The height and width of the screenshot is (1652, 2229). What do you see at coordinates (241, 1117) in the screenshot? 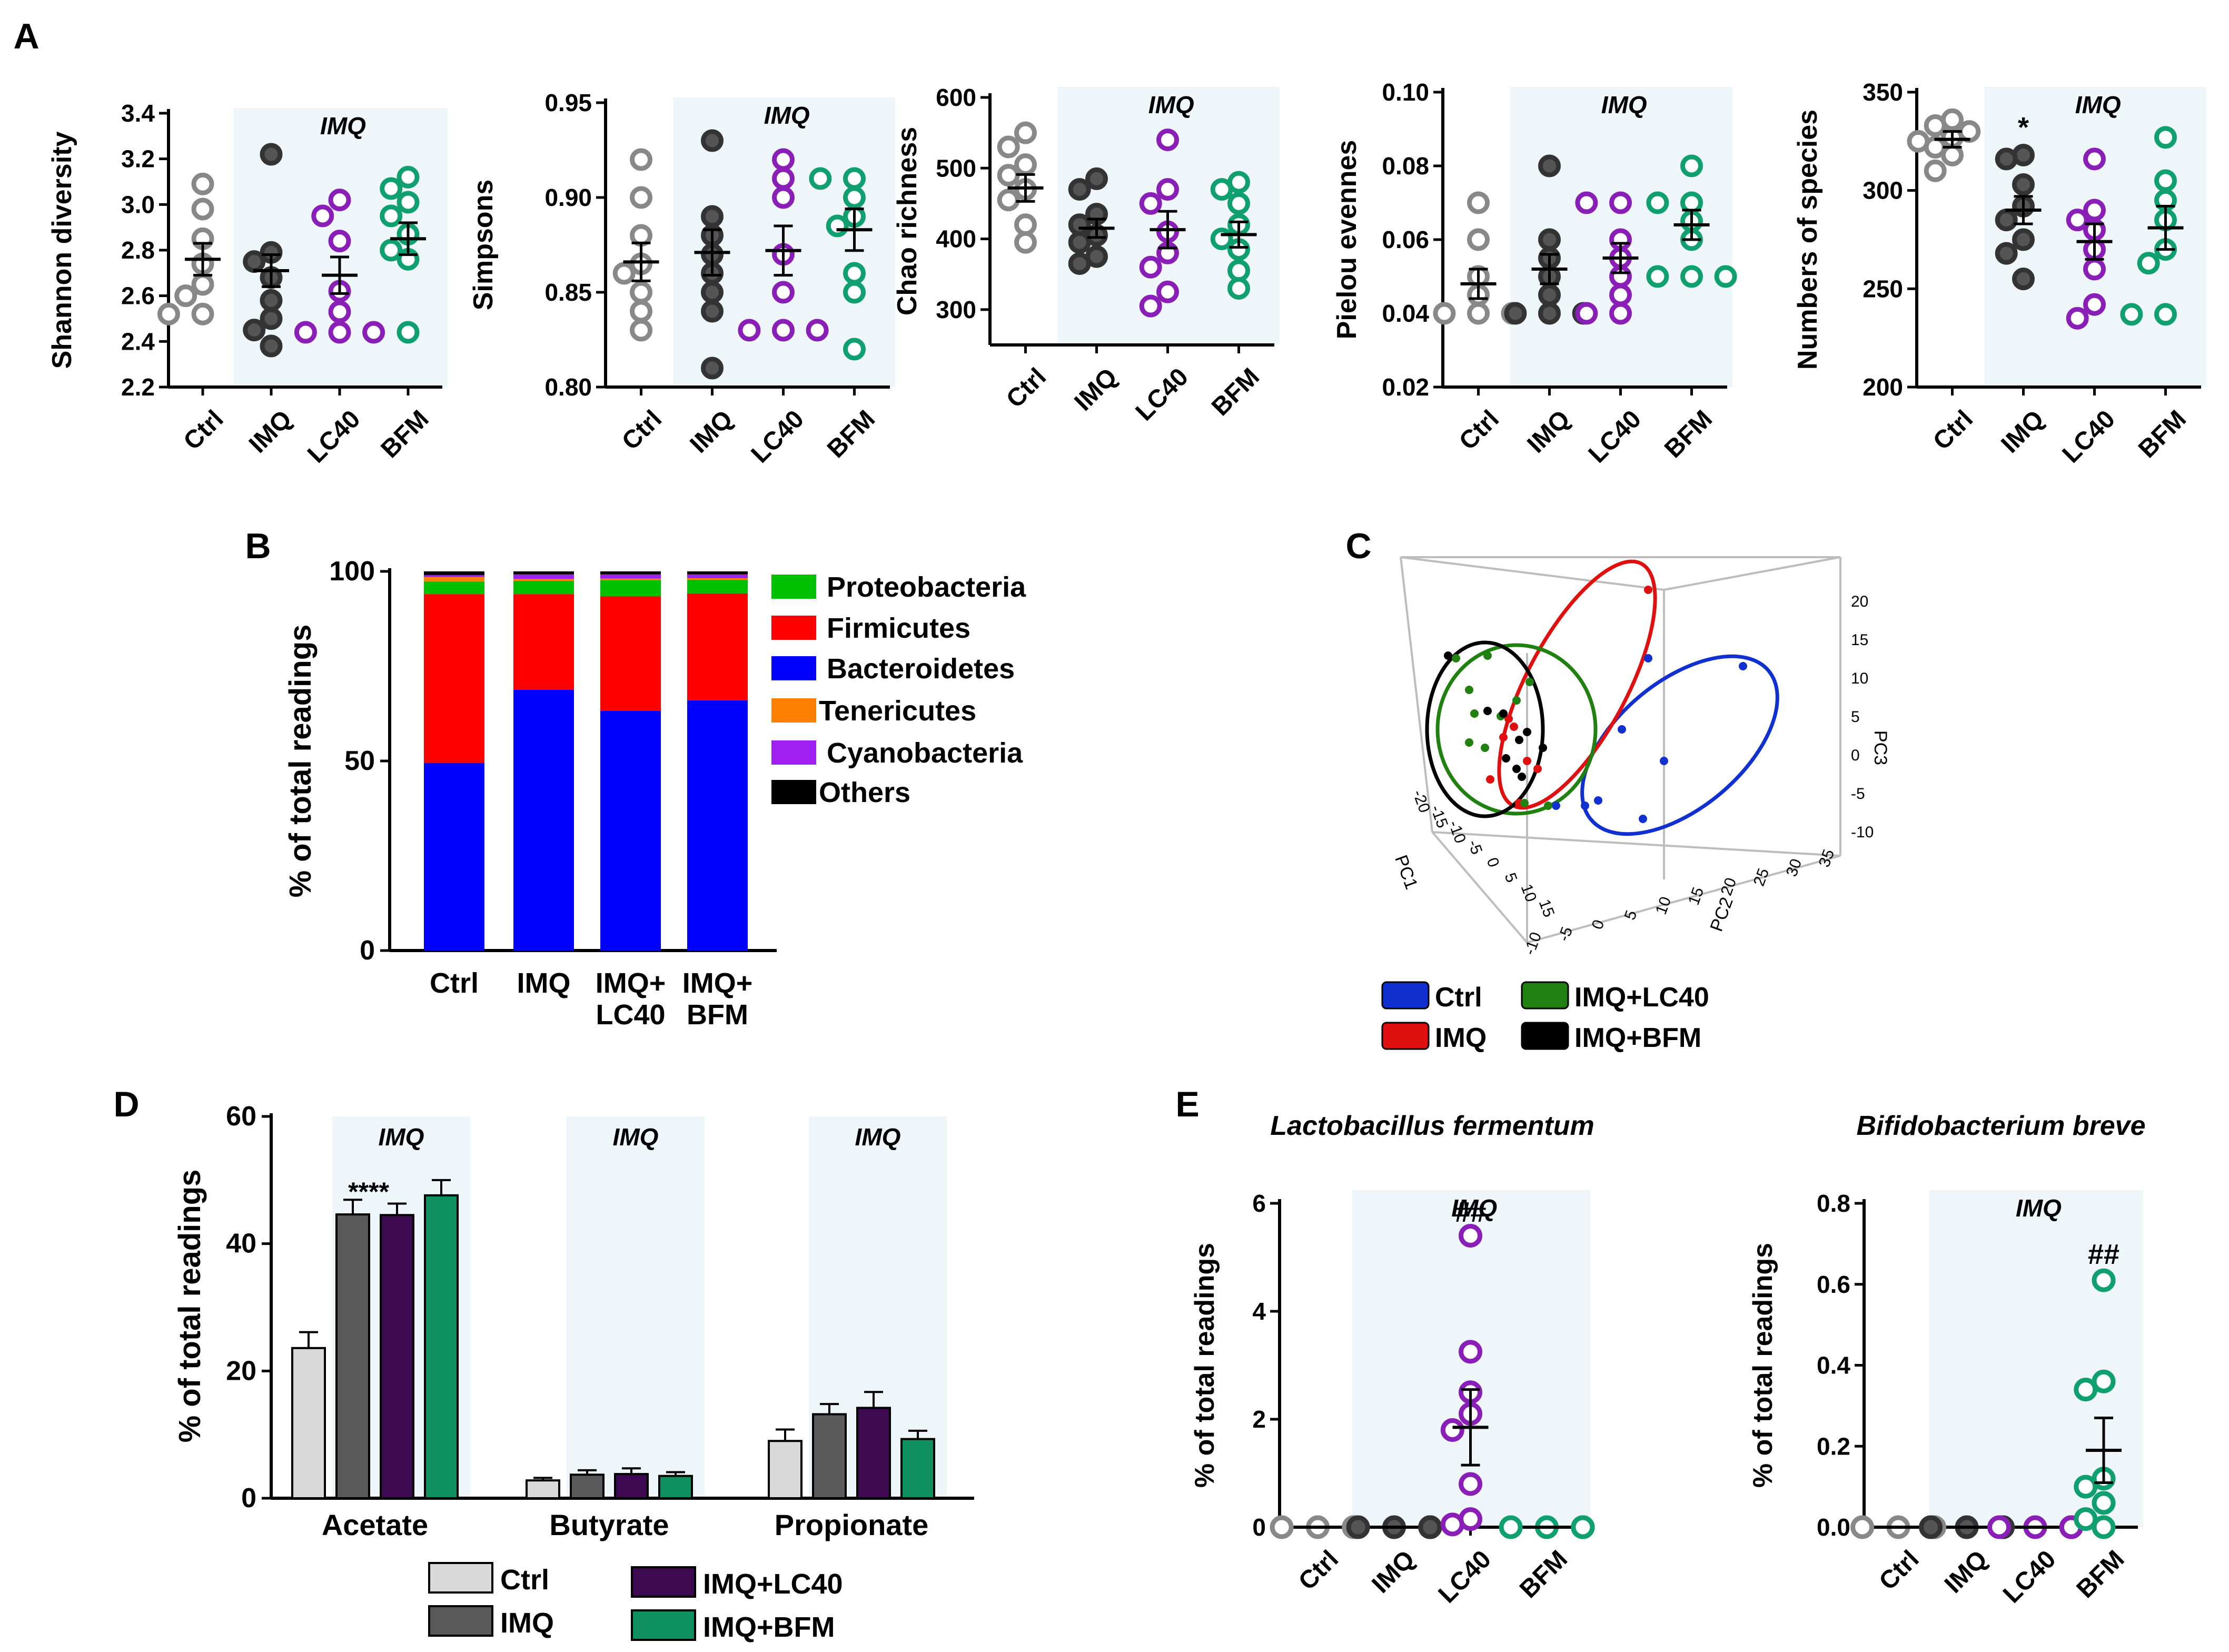
I see `D-ytick-label: 60` at bounding box center [241, 1117].